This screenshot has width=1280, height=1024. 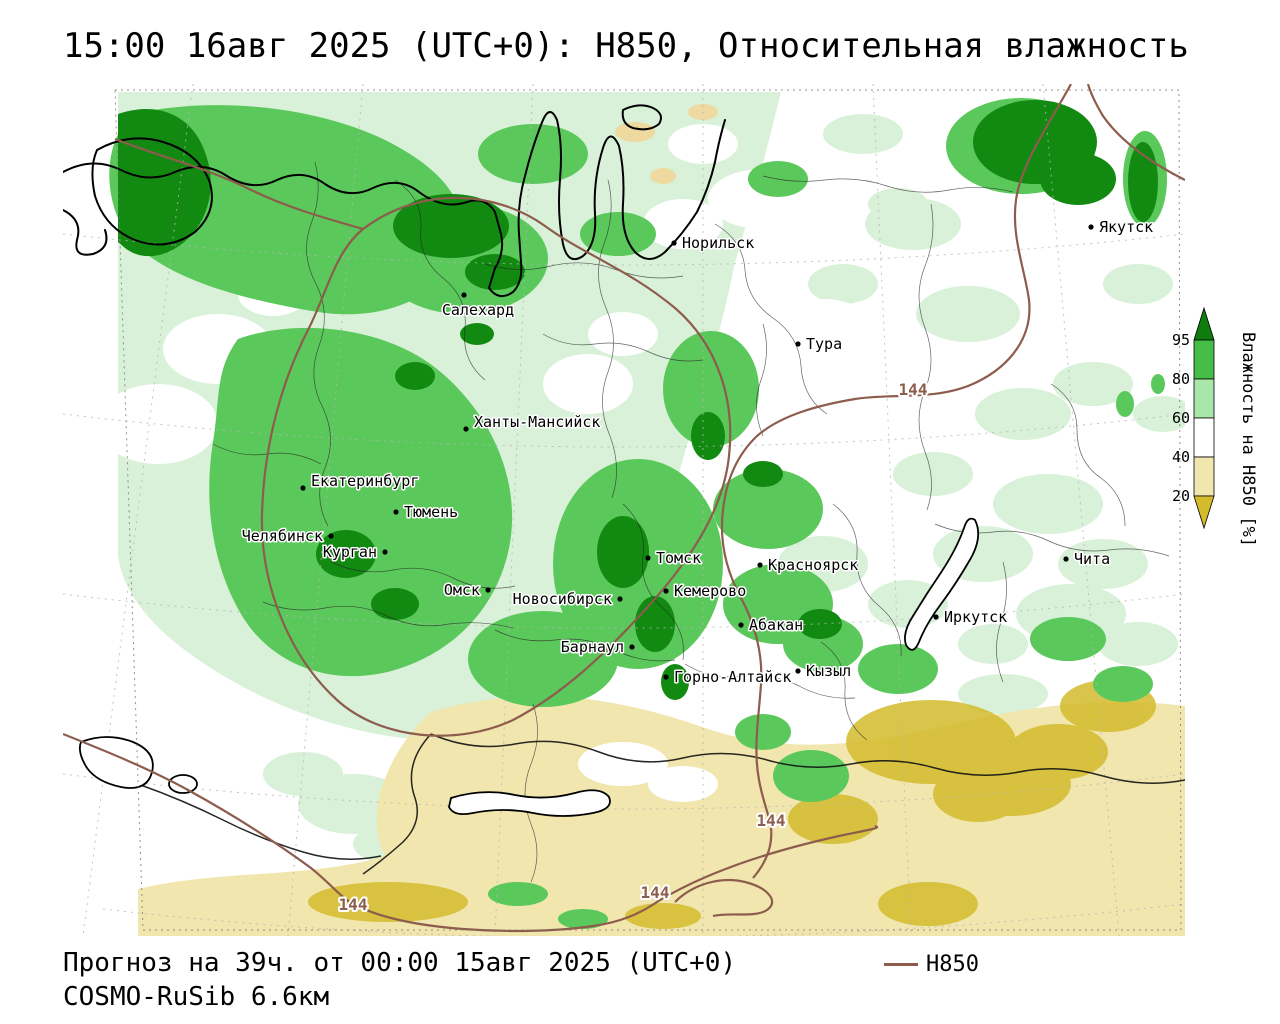 I want to click on city-marker: Салехард, so click(x=478, y=306).